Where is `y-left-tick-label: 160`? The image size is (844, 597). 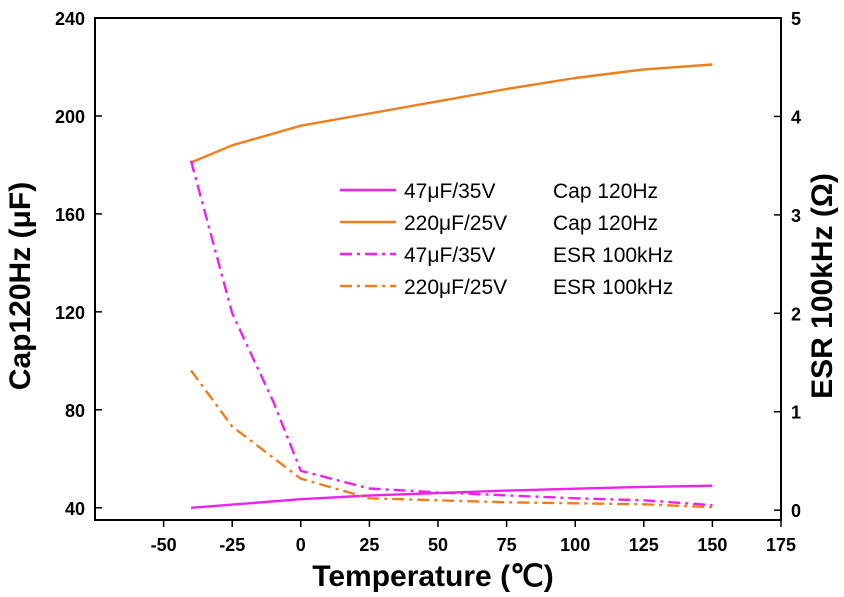
y-left-tick-label: 160 is located at coordinates (70, 215).